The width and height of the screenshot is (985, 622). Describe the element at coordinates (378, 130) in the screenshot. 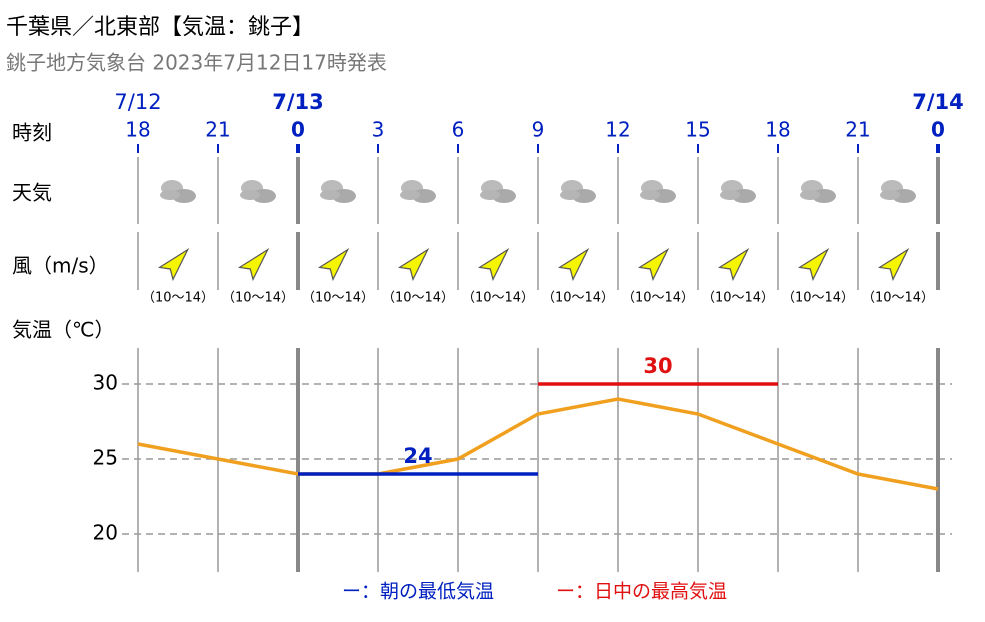

I see `hour-label: 3` at that location.